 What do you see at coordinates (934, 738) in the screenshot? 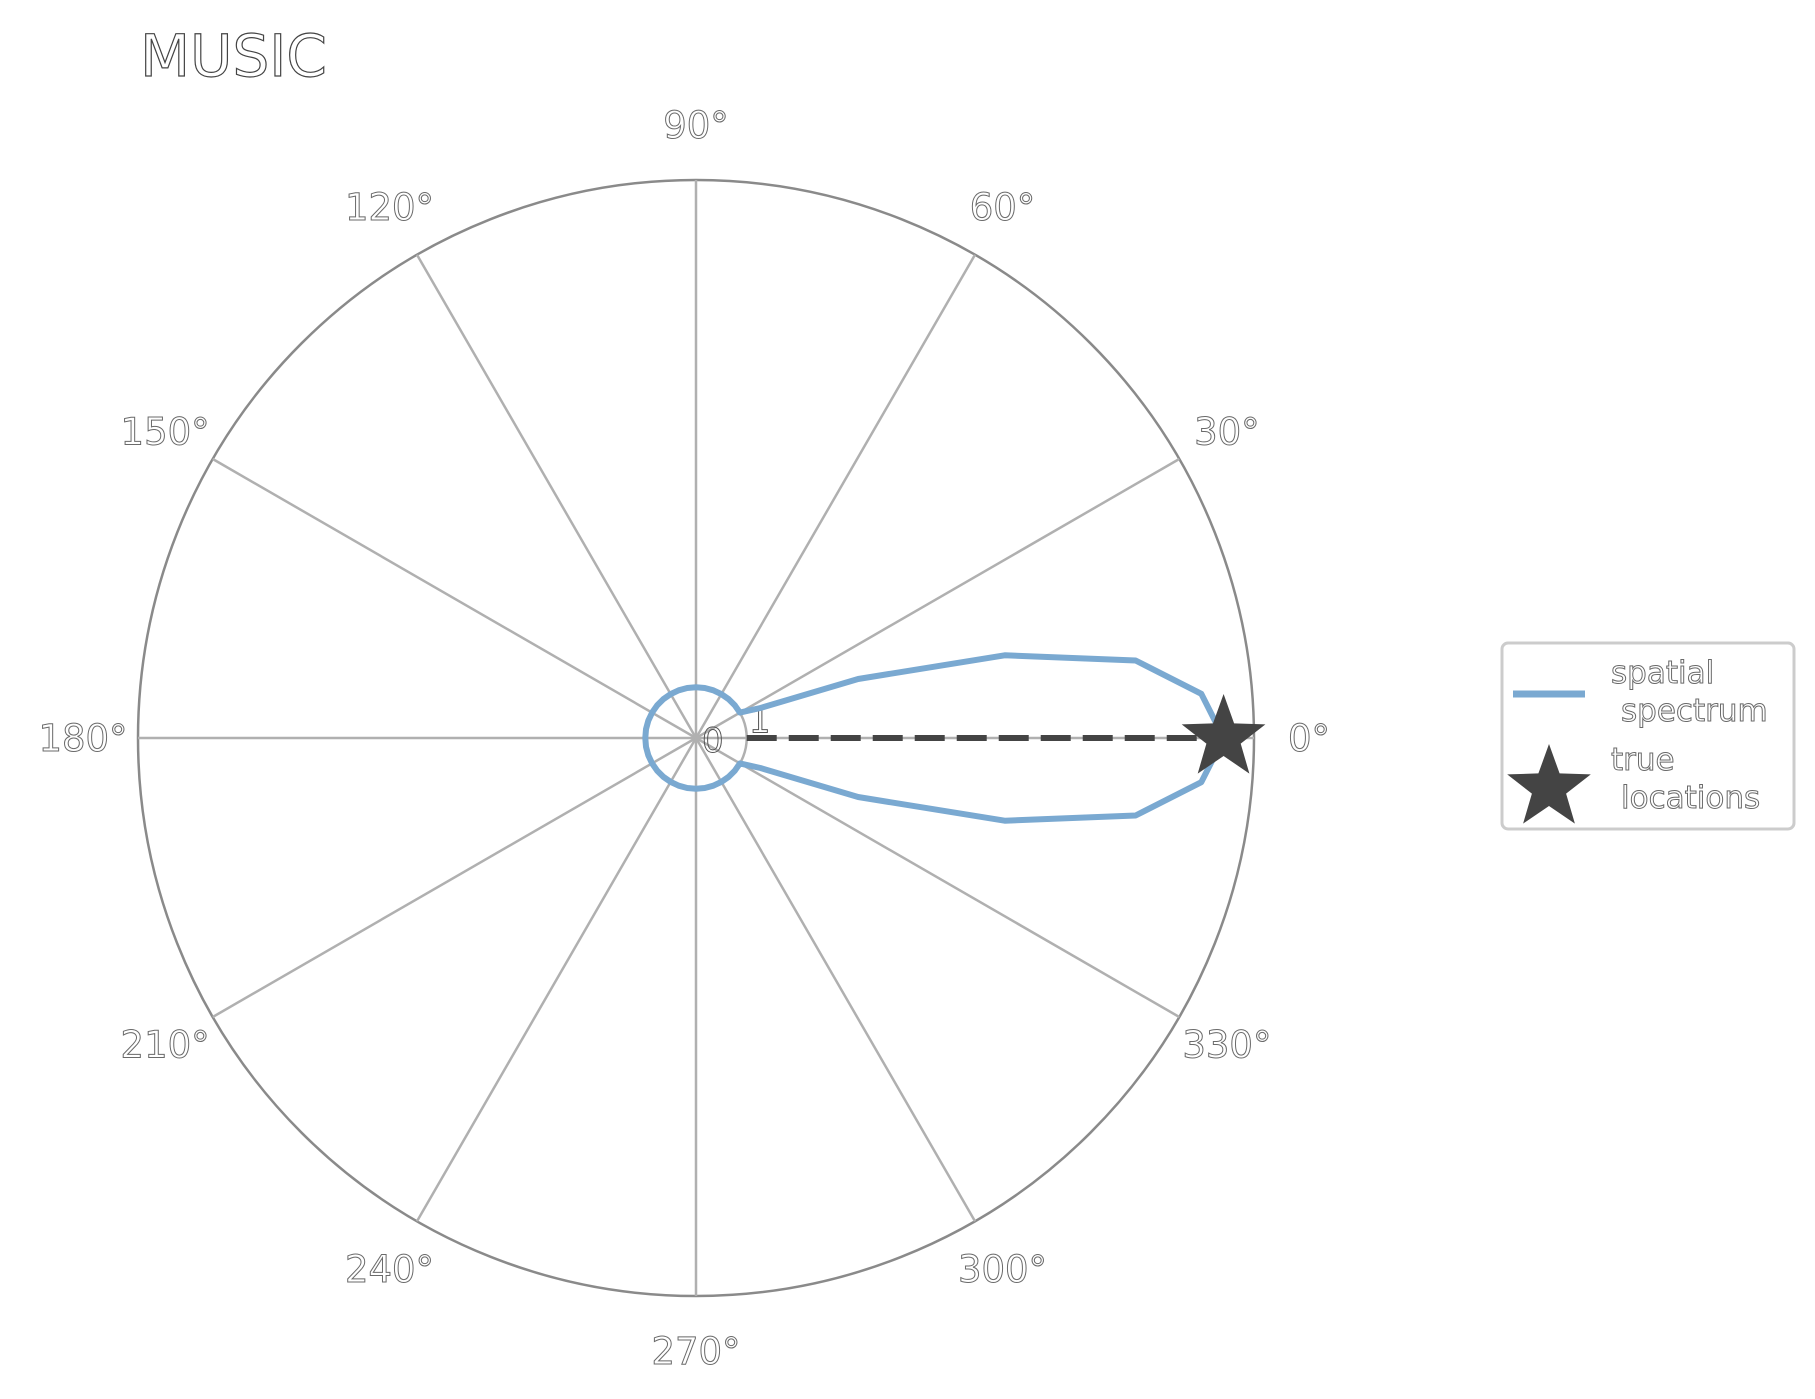
I see `spectrum-line` at bounding box center [934, 738].